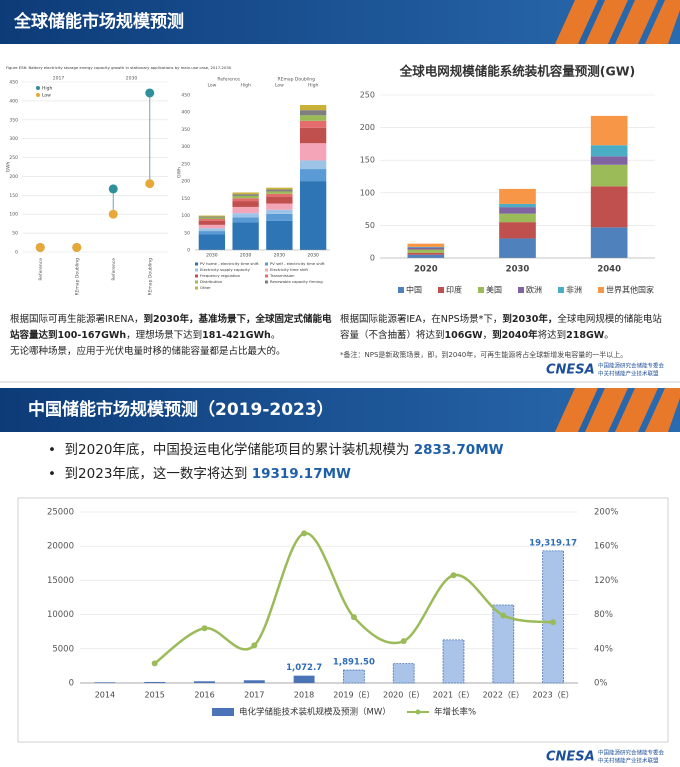  What do you see at coordinates (297, 263) in the screenshot?
I see `legend-label: PV self - electricity time shift` at bounding box center [297, 263].